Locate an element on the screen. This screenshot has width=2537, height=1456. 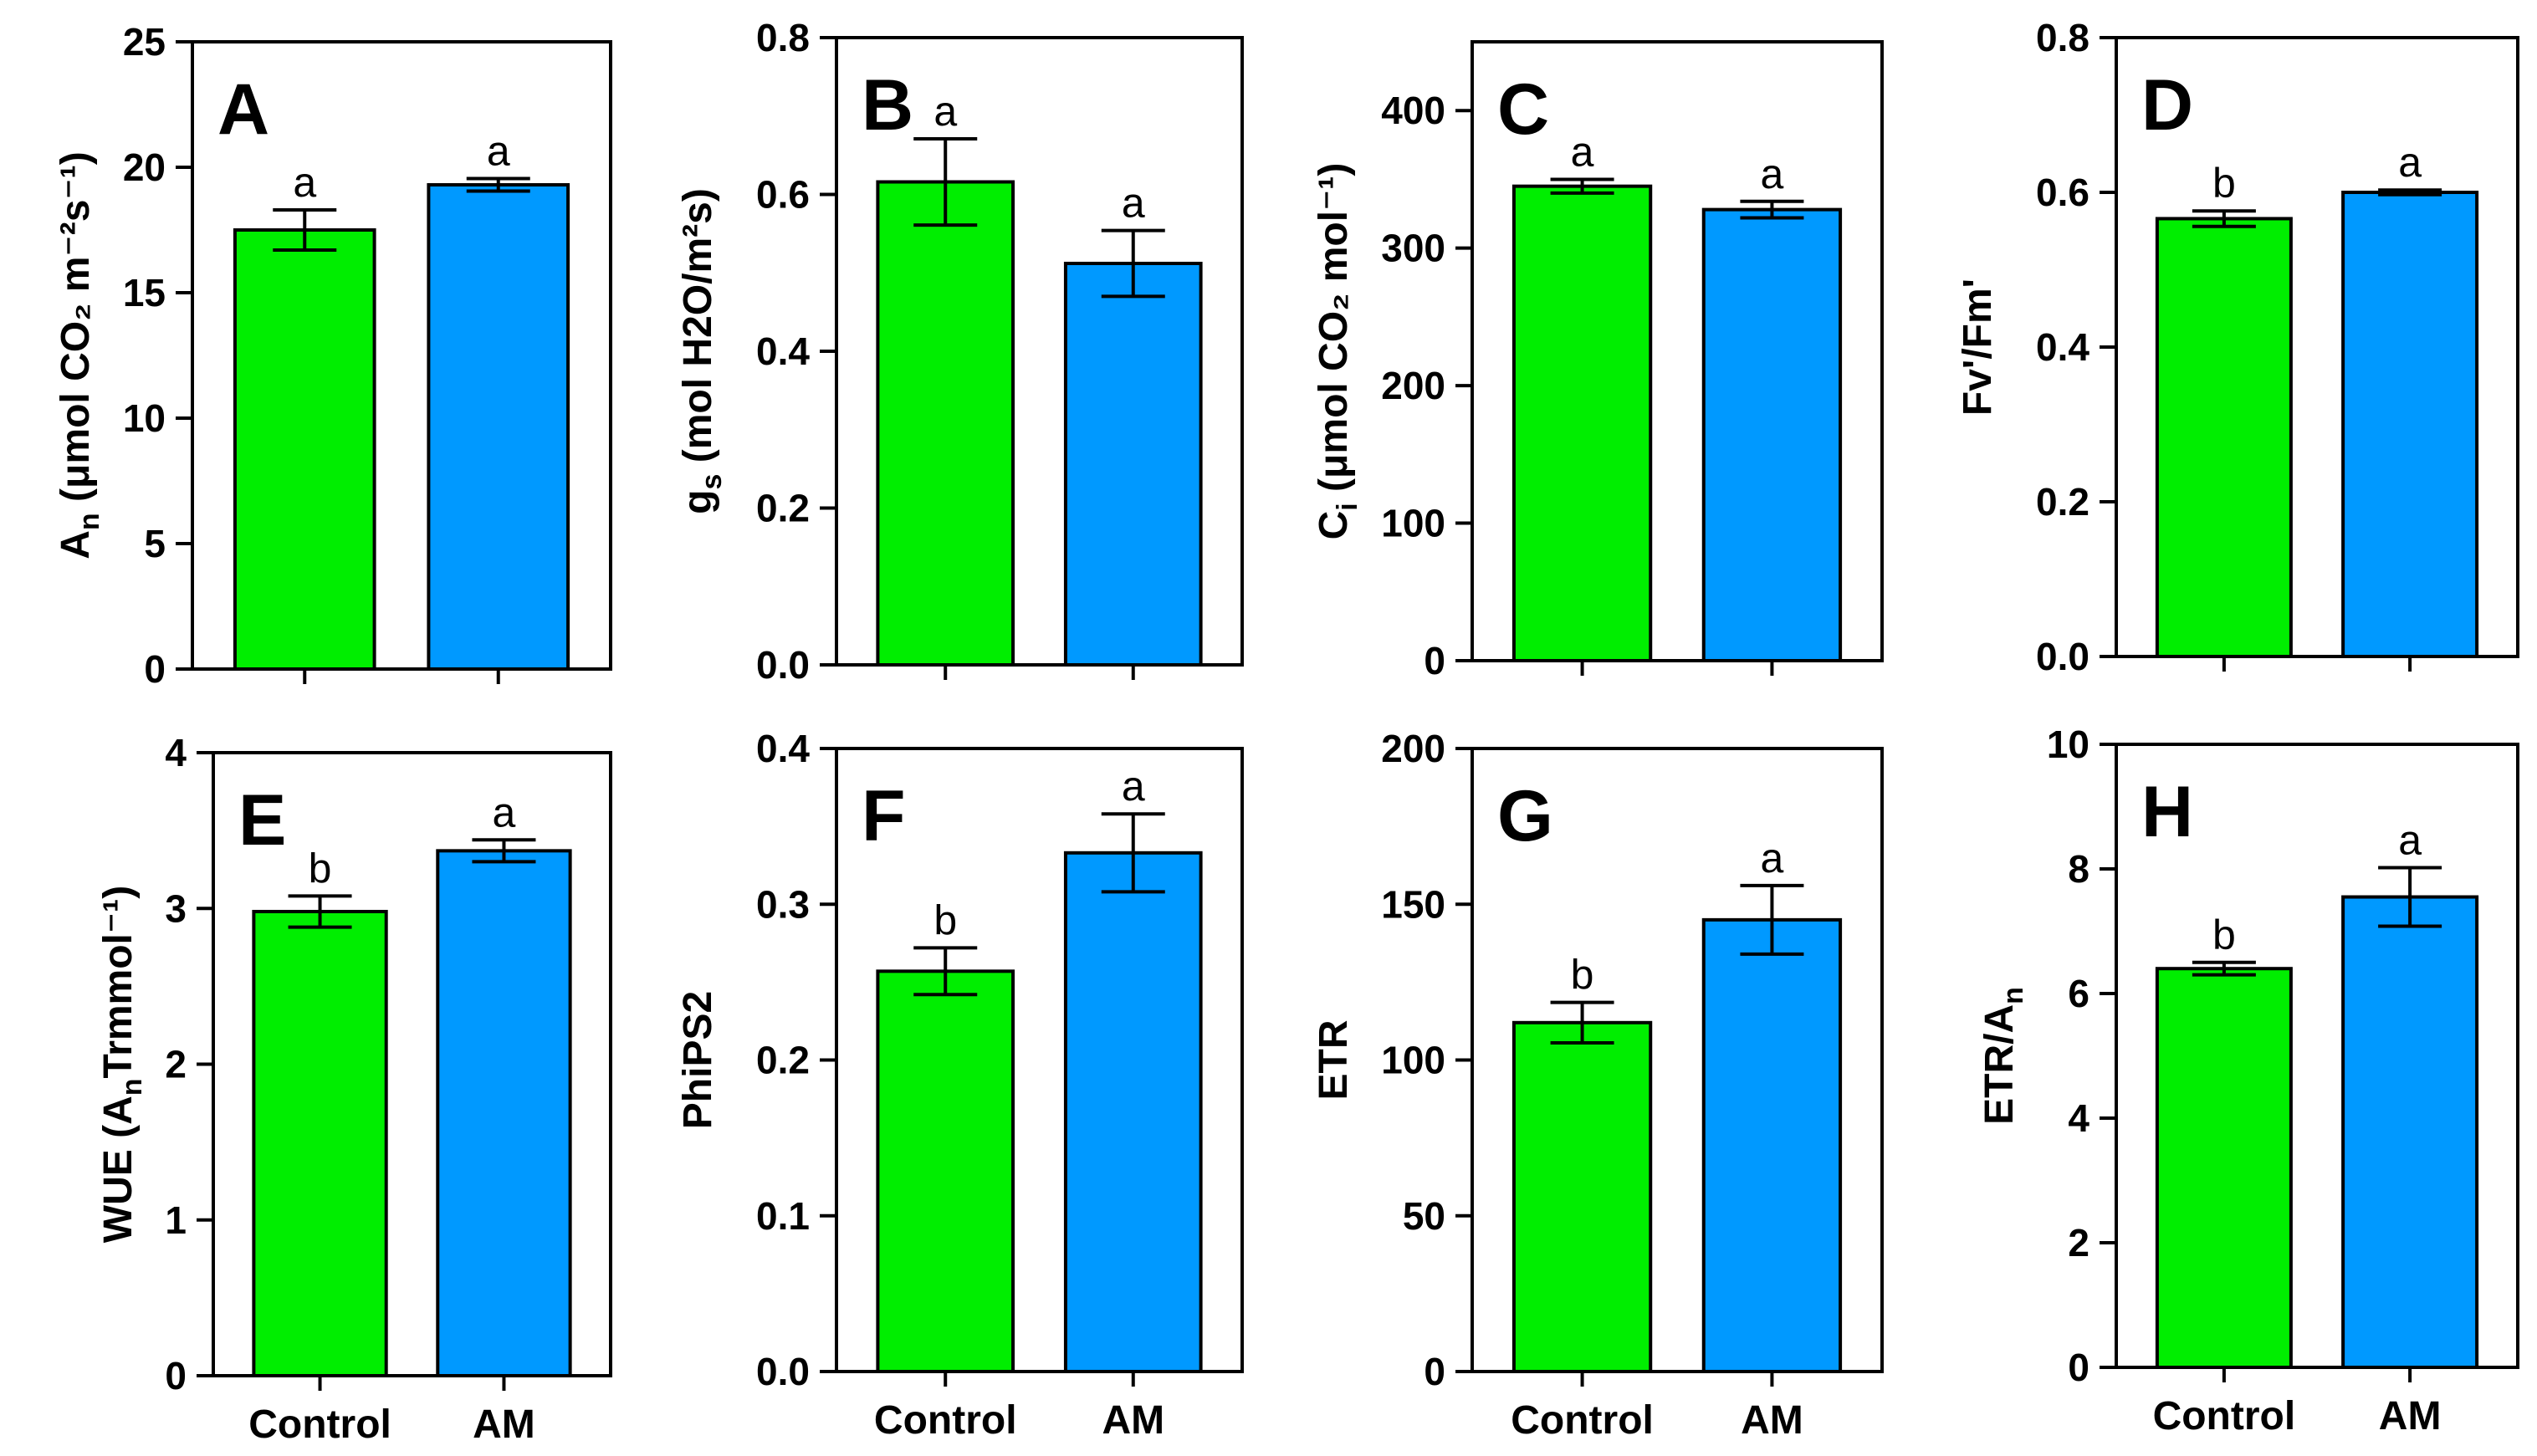
panel-e: 0 1 2 3 4 b a Control AM E WUE (AnTrmmol⁻¹) is located at coordinates (354, 1089).